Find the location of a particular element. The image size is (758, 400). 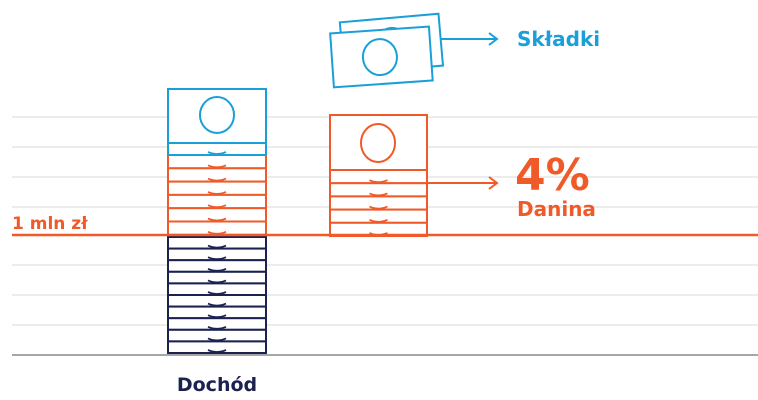

income-bill-stack is located at coordinates (217, 221).